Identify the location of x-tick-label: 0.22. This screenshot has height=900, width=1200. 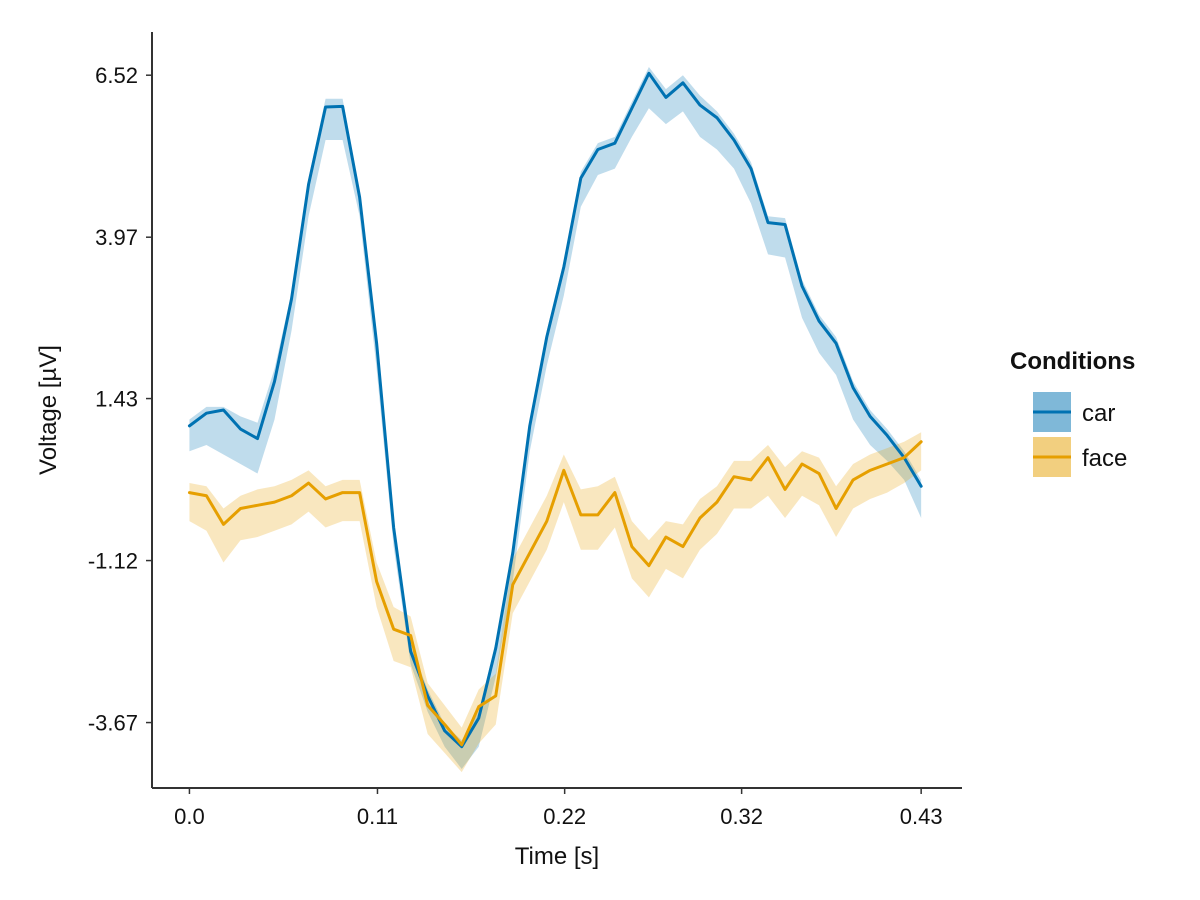
(564, 816).